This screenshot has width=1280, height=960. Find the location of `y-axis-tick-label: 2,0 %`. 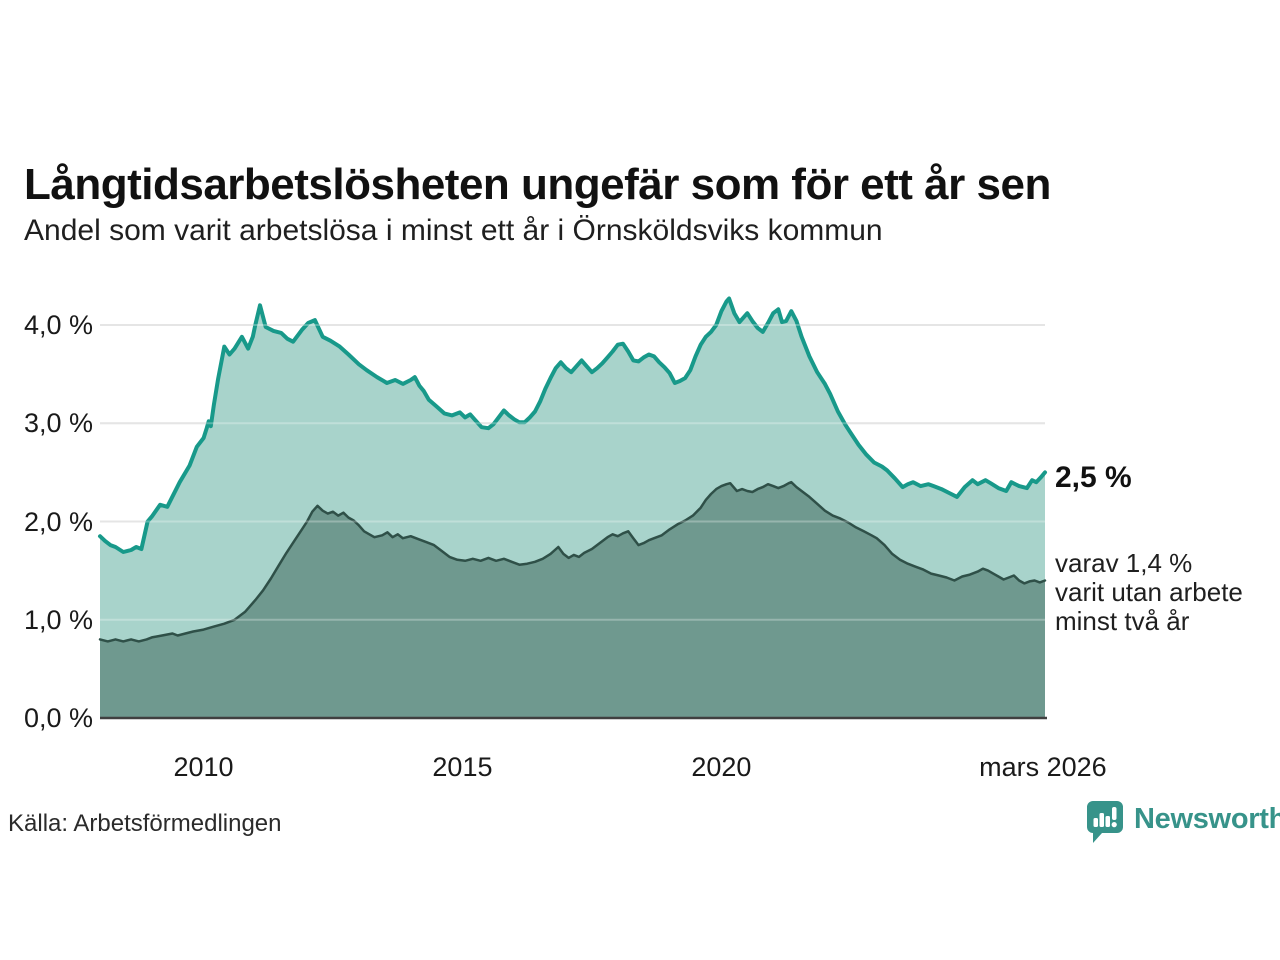

y-axis-tick-label: 2,0 % is located at coordinates (58, 521).